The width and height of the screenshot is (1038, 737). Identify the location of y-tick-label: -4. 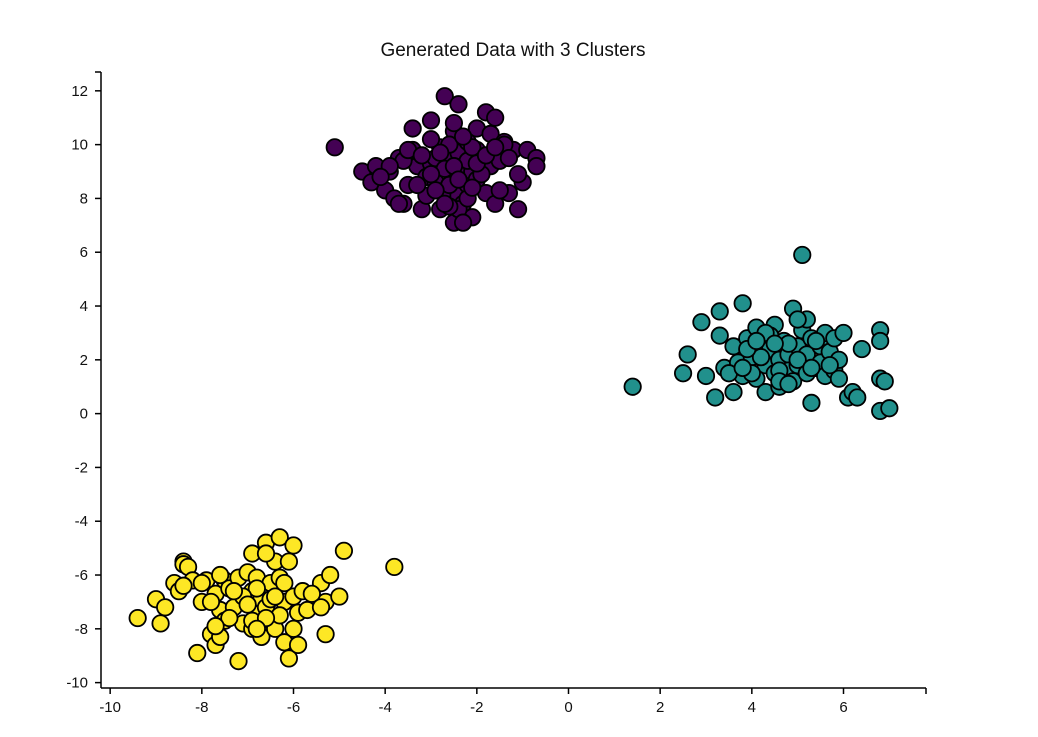
(81, 521).